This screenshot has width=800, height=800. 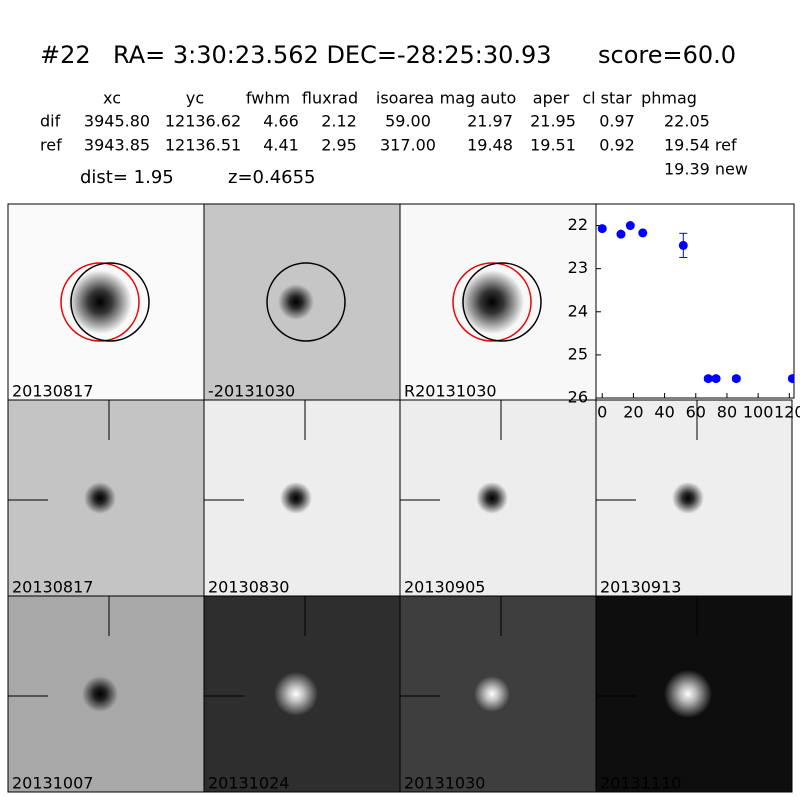 I want to click on table-cell: 3945.80, so click(x=117, y=121).